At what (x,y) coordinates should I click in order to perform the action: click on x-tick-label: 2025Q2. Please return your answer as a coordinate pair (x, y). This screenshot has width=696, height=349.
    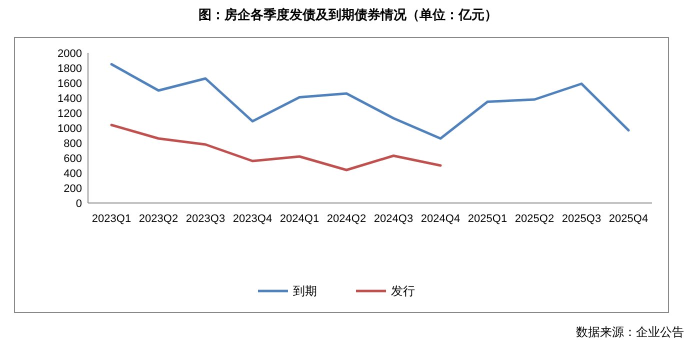
    Looking at the image, I should click on (534, 219).